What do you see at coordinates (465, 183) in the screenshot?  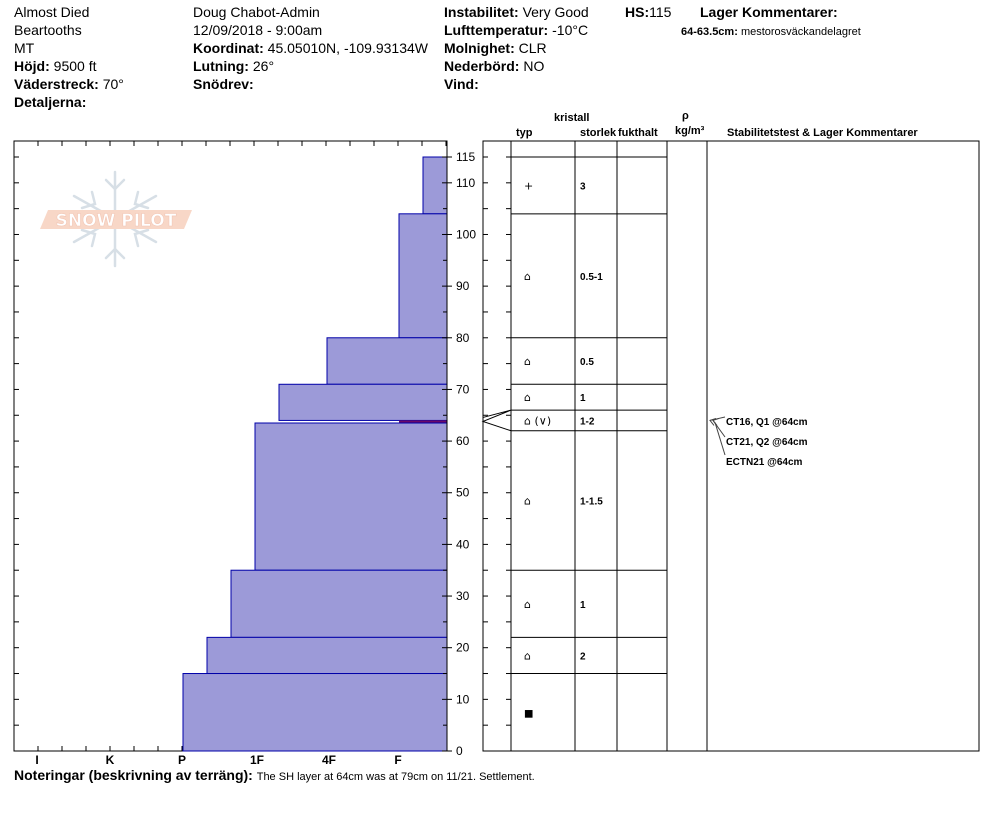 I see `depth-tick-label: 110` at bounding box center [465, 183].